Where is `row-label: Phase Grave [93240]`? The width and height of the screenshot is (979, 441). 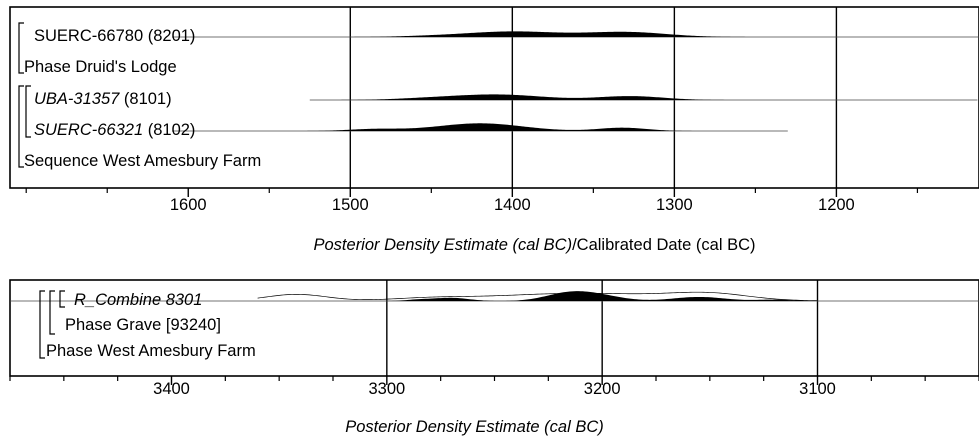 row-label: Phase Grave [93240] is located at coordinates (143, 325).